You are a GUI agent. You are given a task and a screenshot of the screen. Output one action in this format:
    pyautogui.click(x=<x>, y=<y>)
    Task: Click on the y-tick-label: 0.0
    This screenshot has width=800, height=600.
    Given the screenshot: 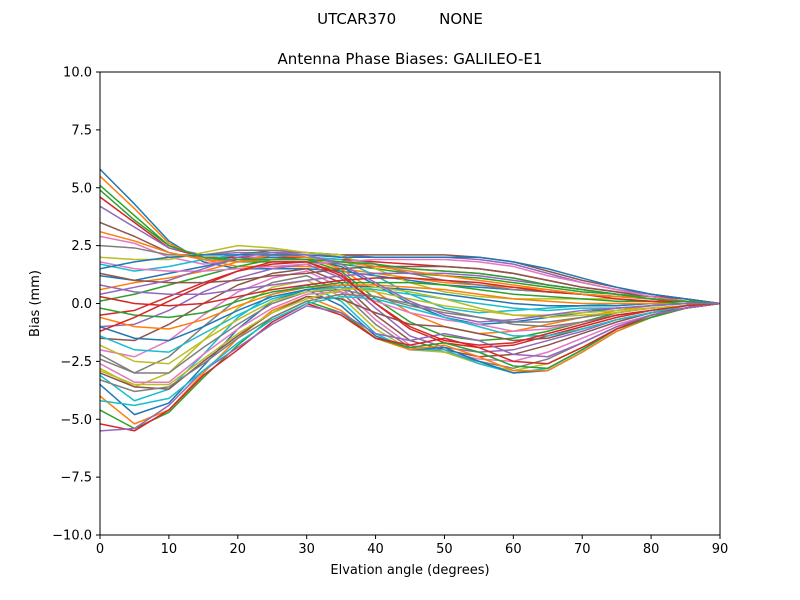 What is the action you would take?
    pyautogui.click(x=81, y=304)
    